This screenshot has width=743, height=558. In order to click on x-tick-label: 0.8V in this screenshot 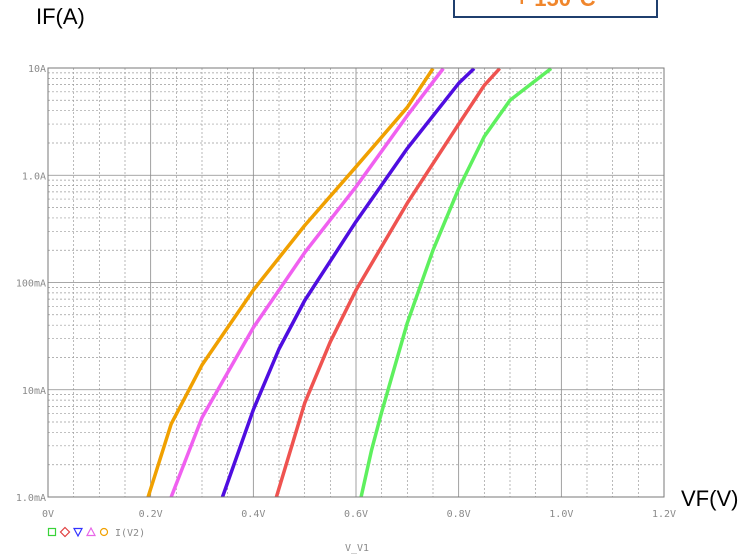, I will do `click(459, 514)`.